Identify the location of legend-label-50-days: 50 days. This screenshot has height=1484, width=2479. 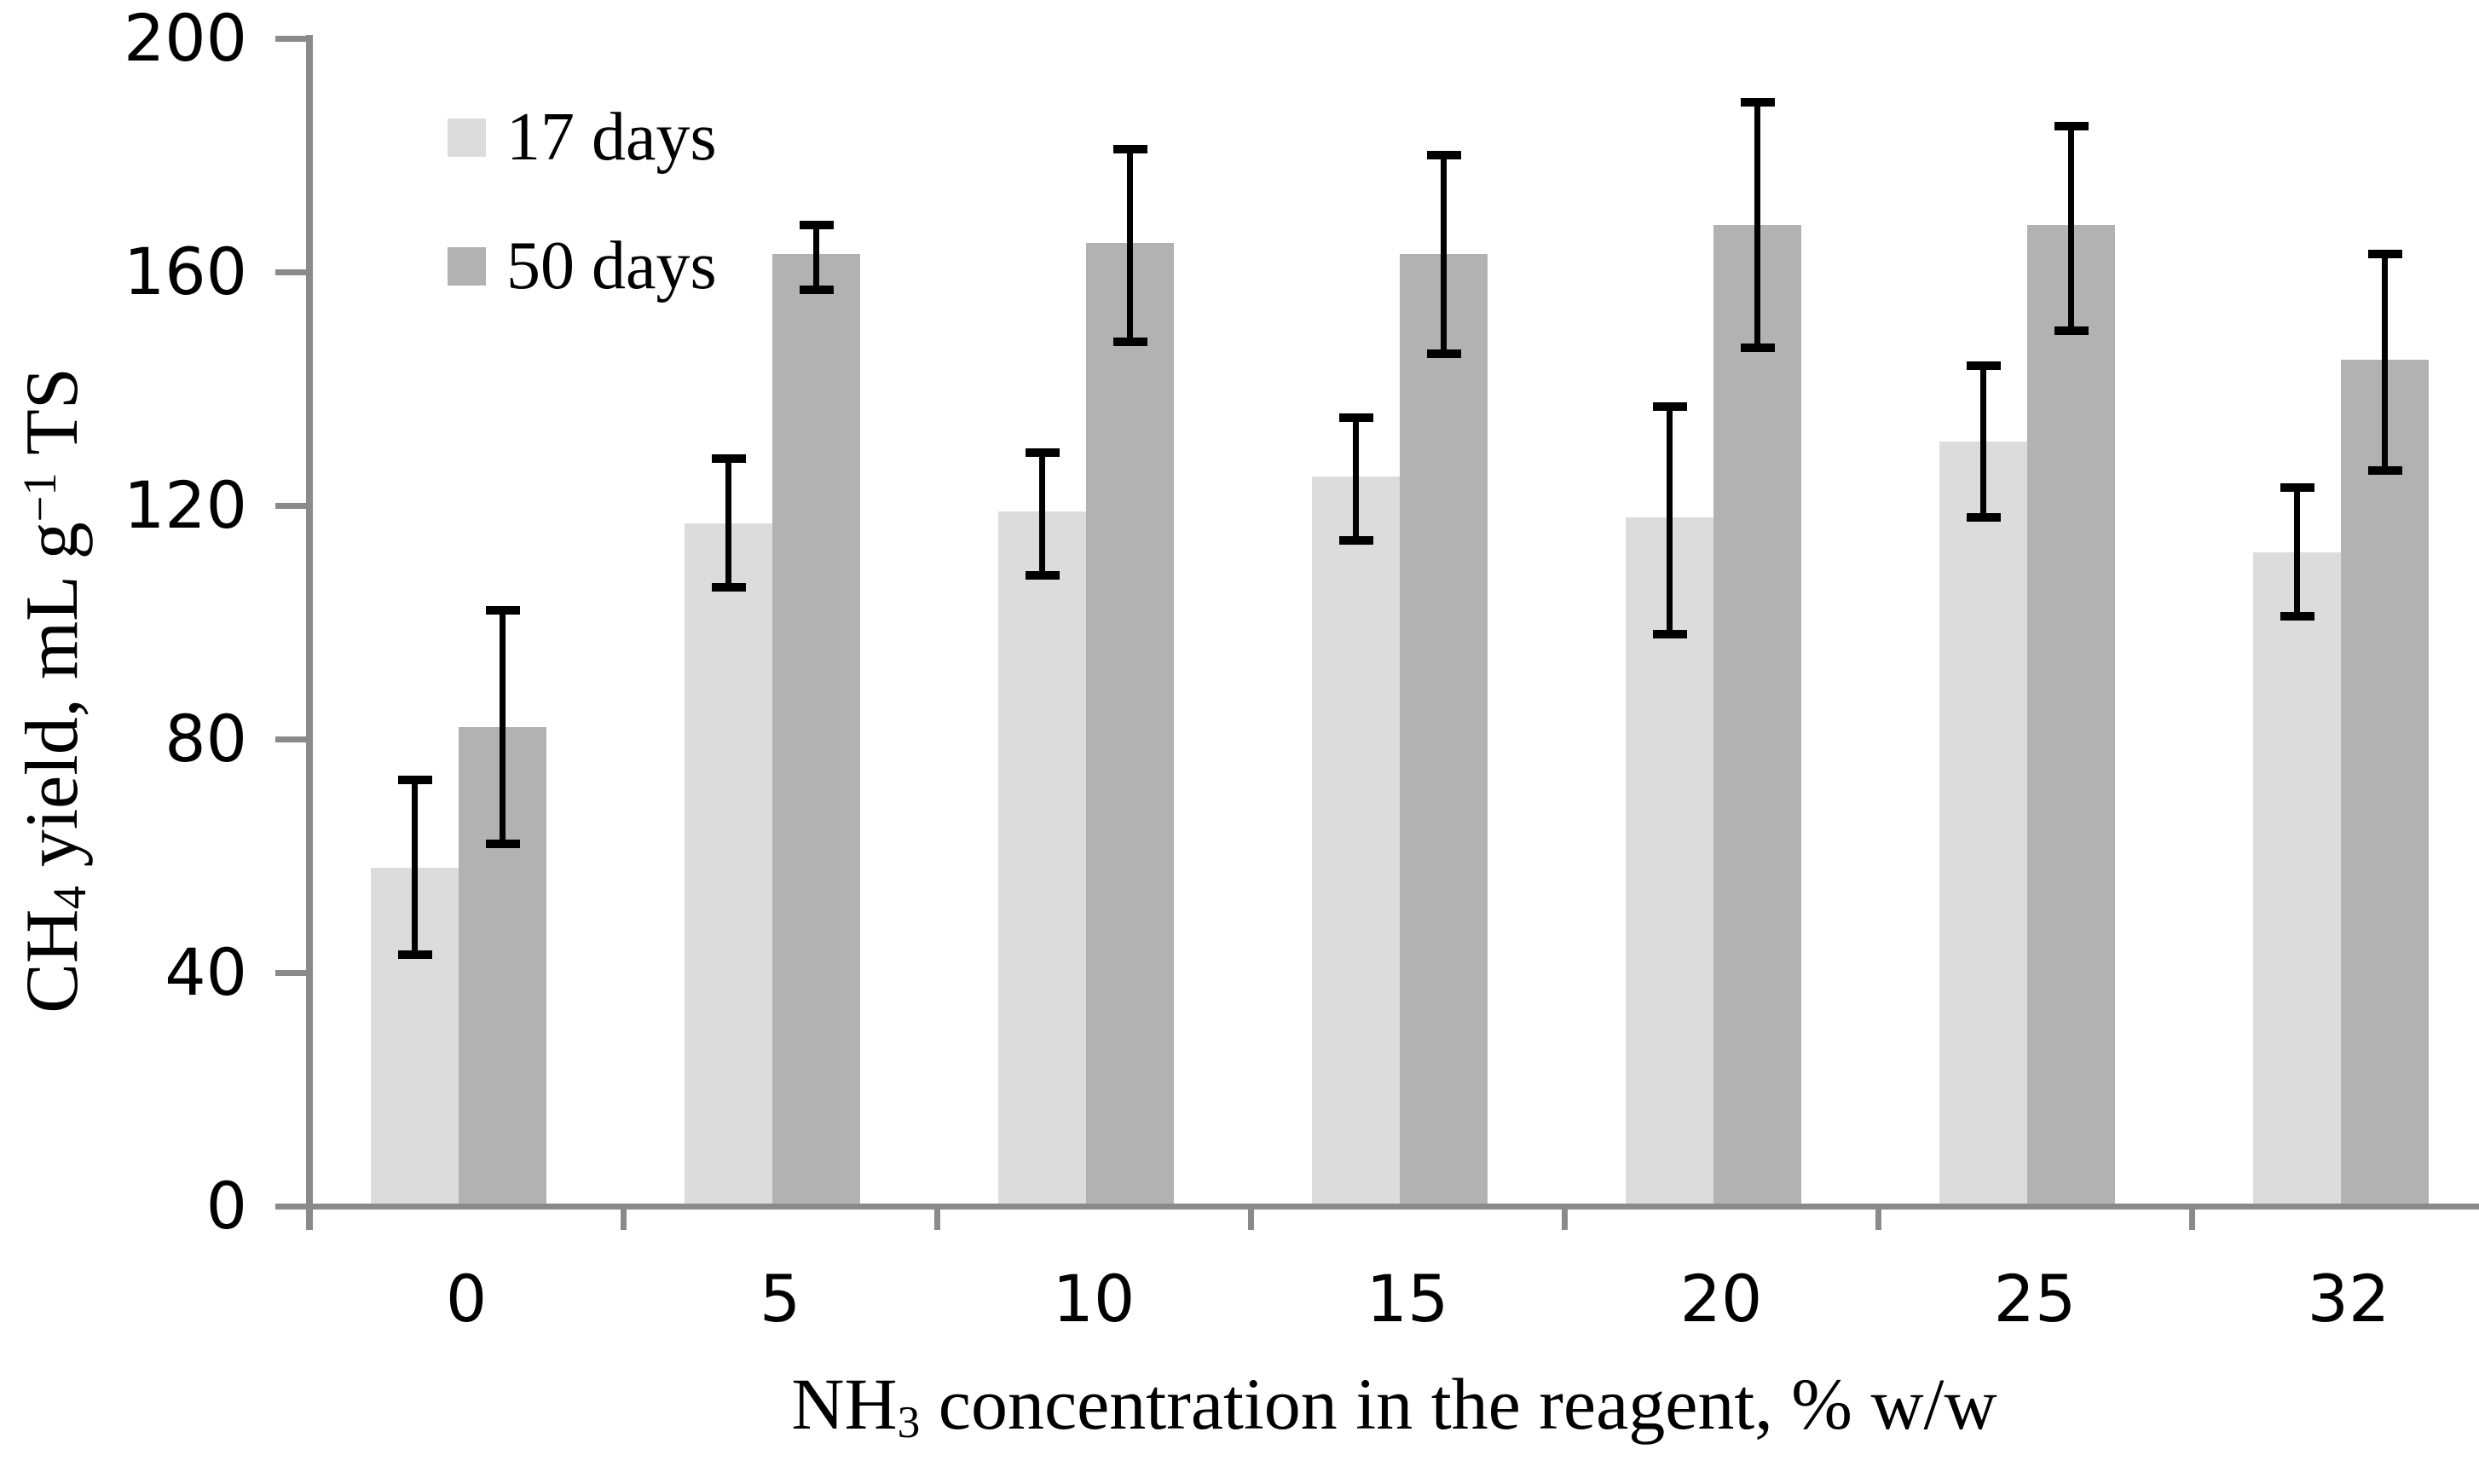
(611, 265).